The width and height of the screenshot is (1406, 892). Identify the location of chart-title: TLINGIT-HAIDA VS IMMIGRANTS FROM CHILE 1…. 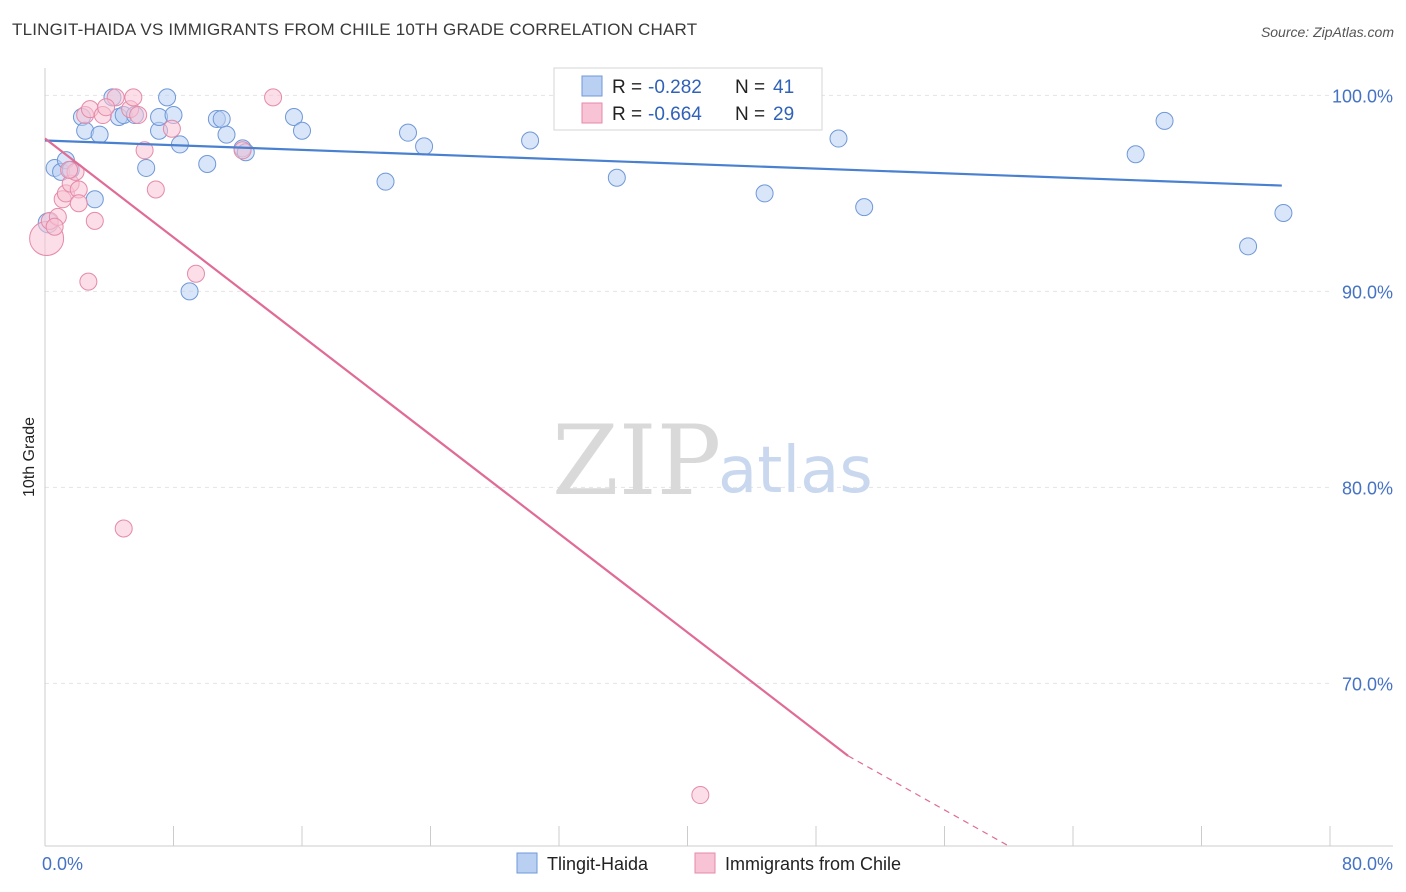
(355, 29).